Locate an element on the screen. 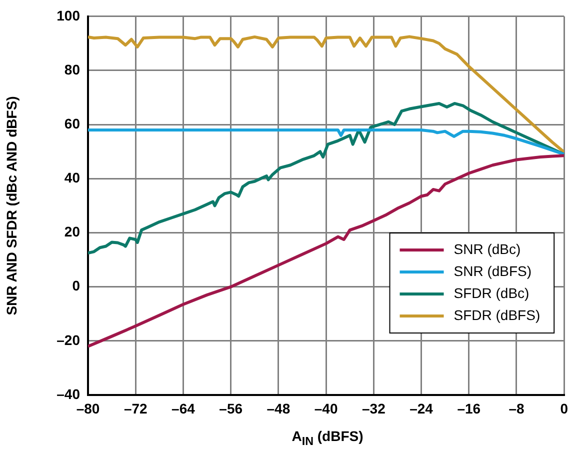 This screenshot has width=574, height=454. x-tick-label: –32 is located at coordinates (374, 408).